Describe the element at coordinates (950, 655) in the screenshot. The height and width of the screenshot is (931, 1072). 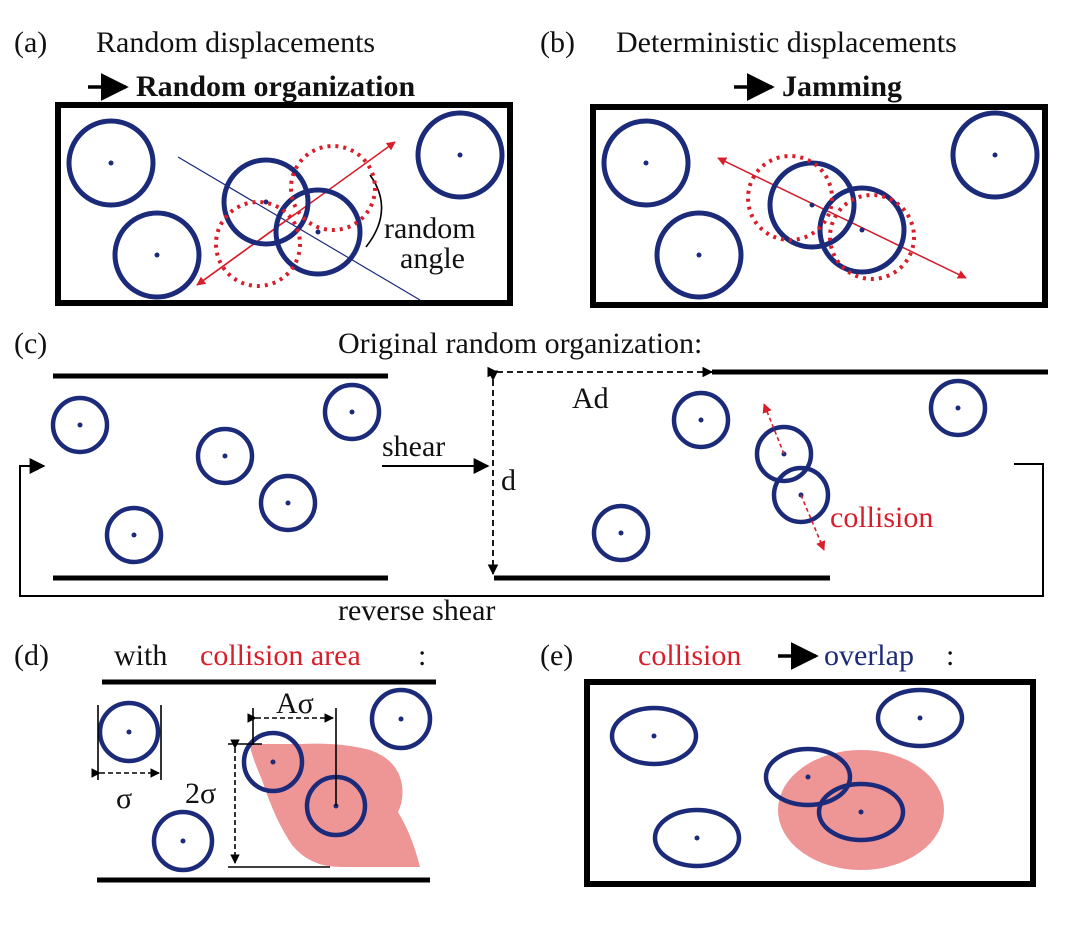
I see `panel-e-title-suffix: :` at that location.